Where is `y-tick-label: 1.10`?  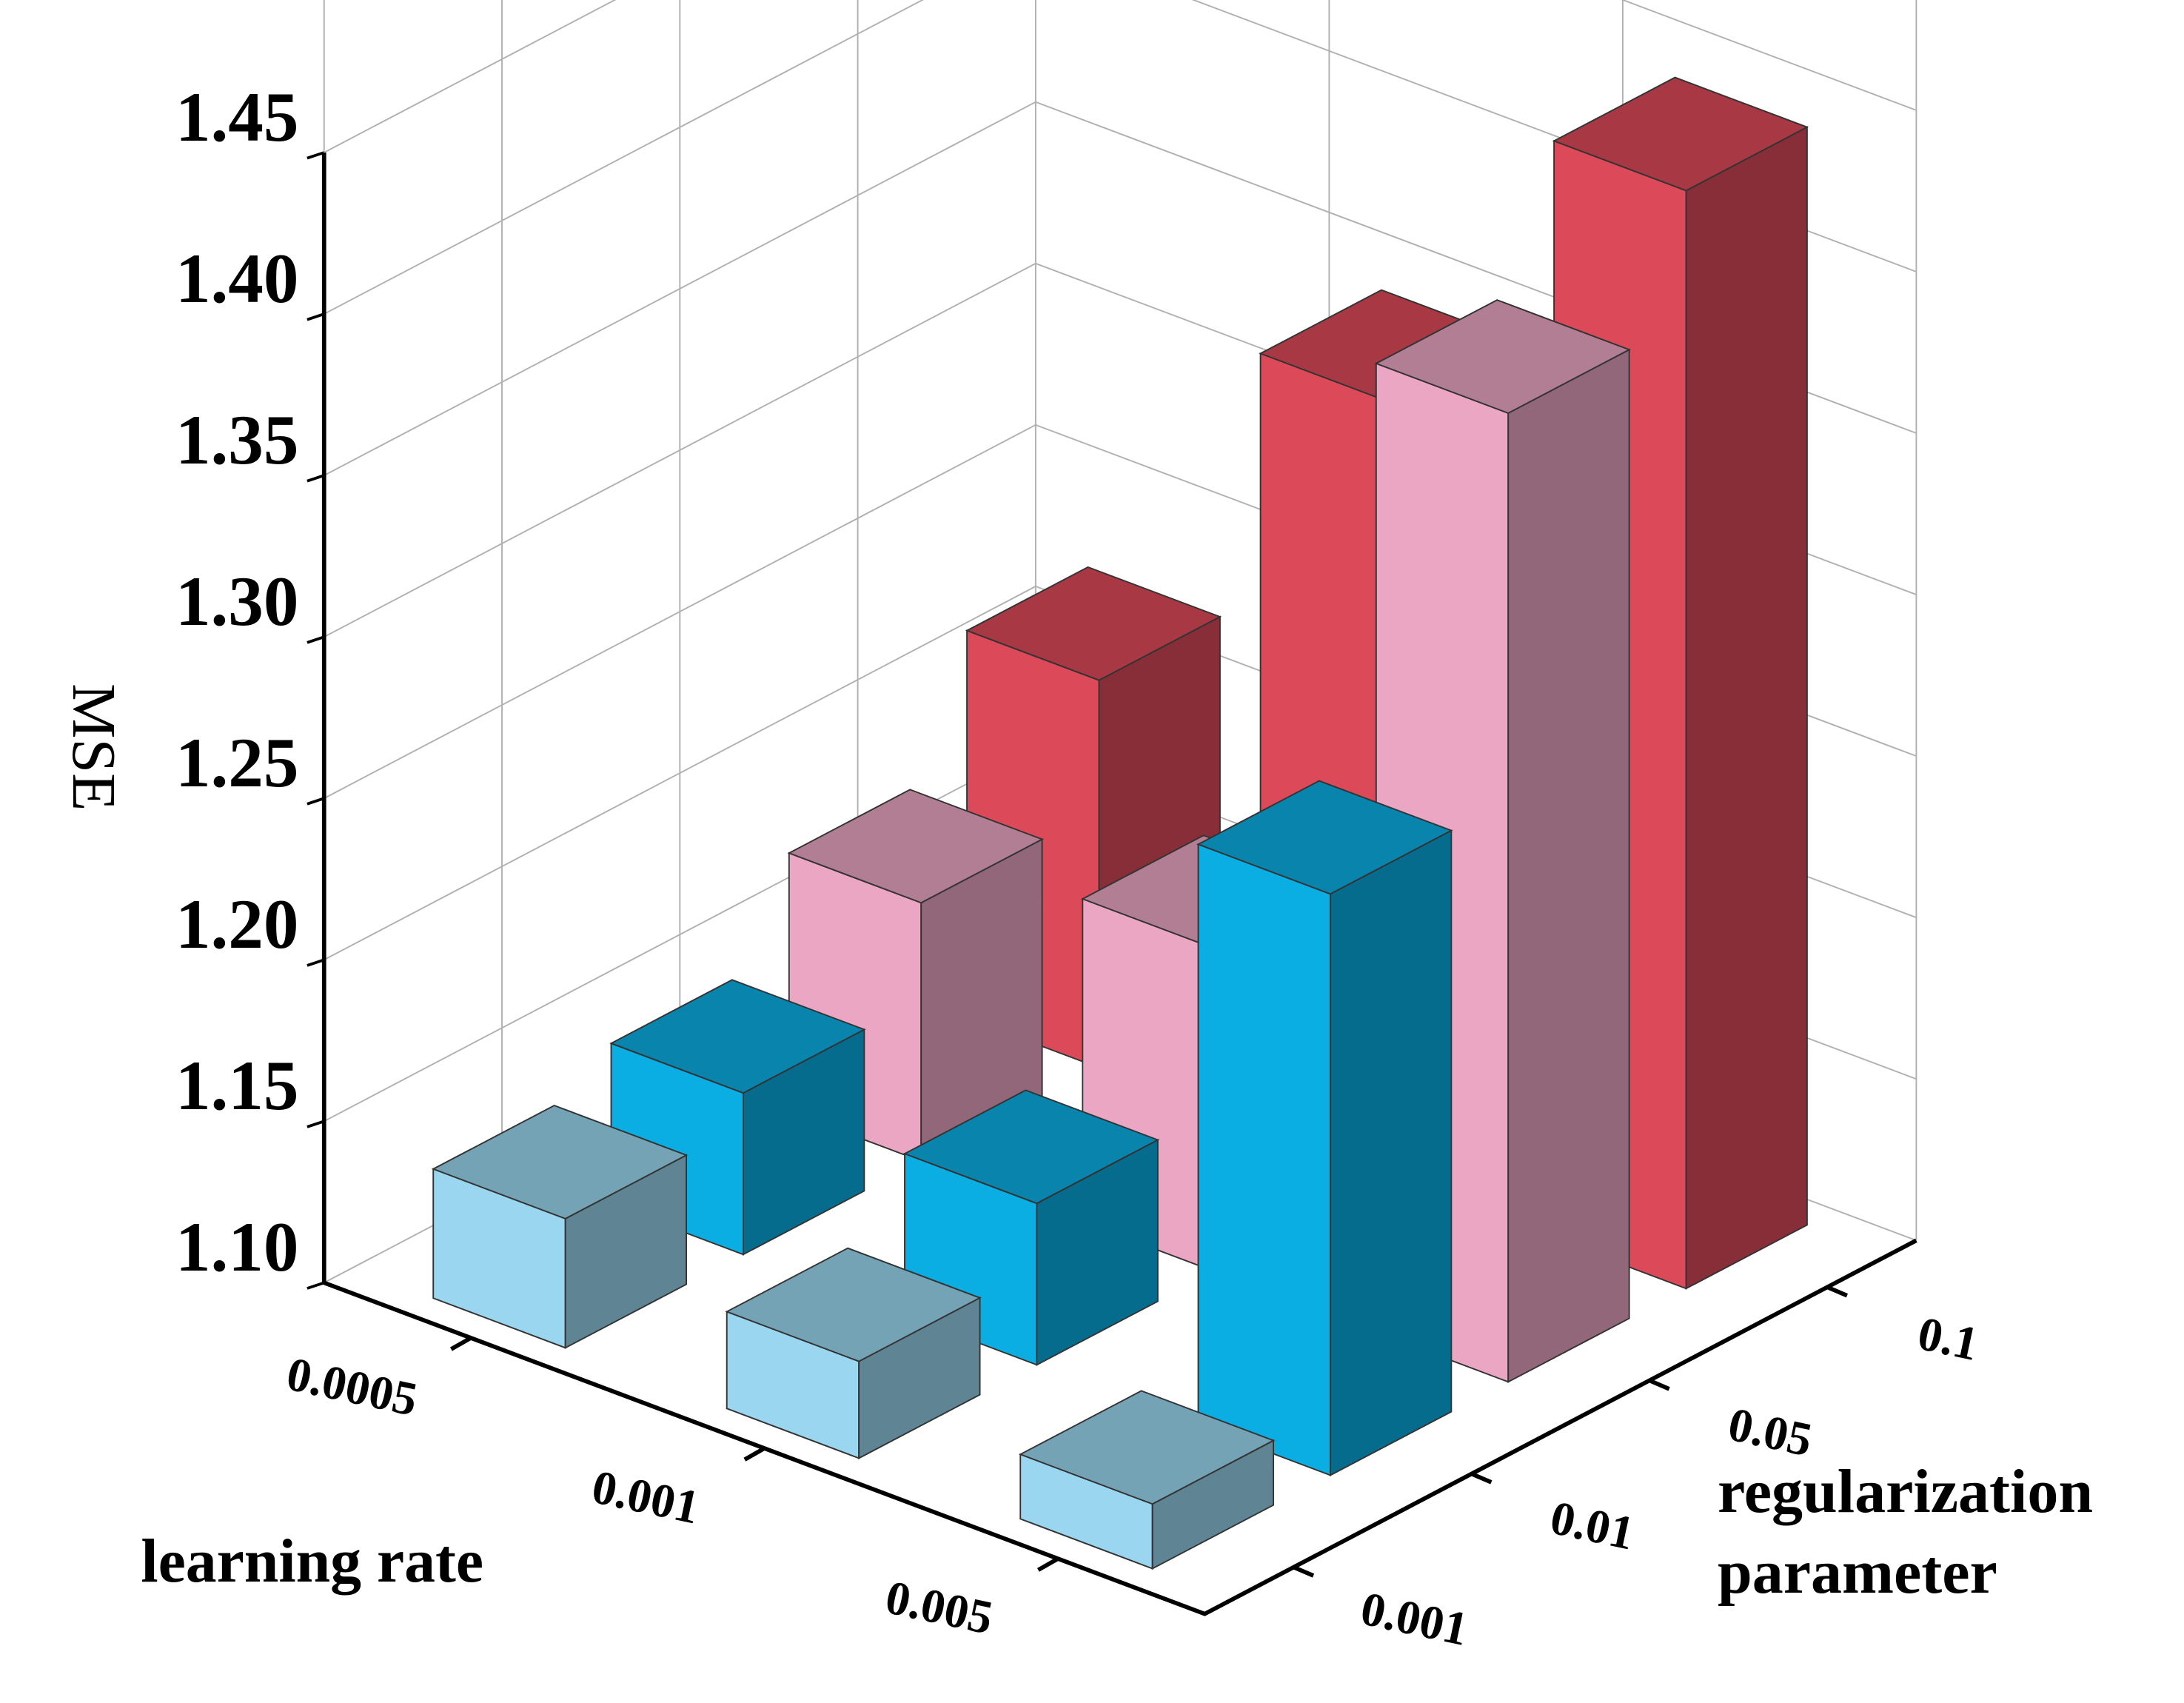 y-tick-label: 1.10 is located at coordinates (237, 1247).